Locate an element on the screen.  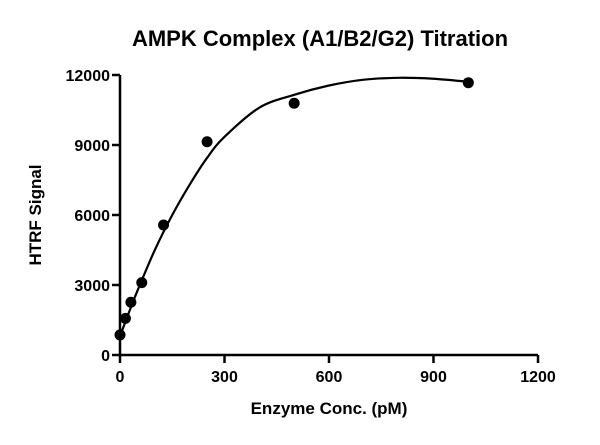
y-tick-label: 3000 is located at coordinates (92, 286).